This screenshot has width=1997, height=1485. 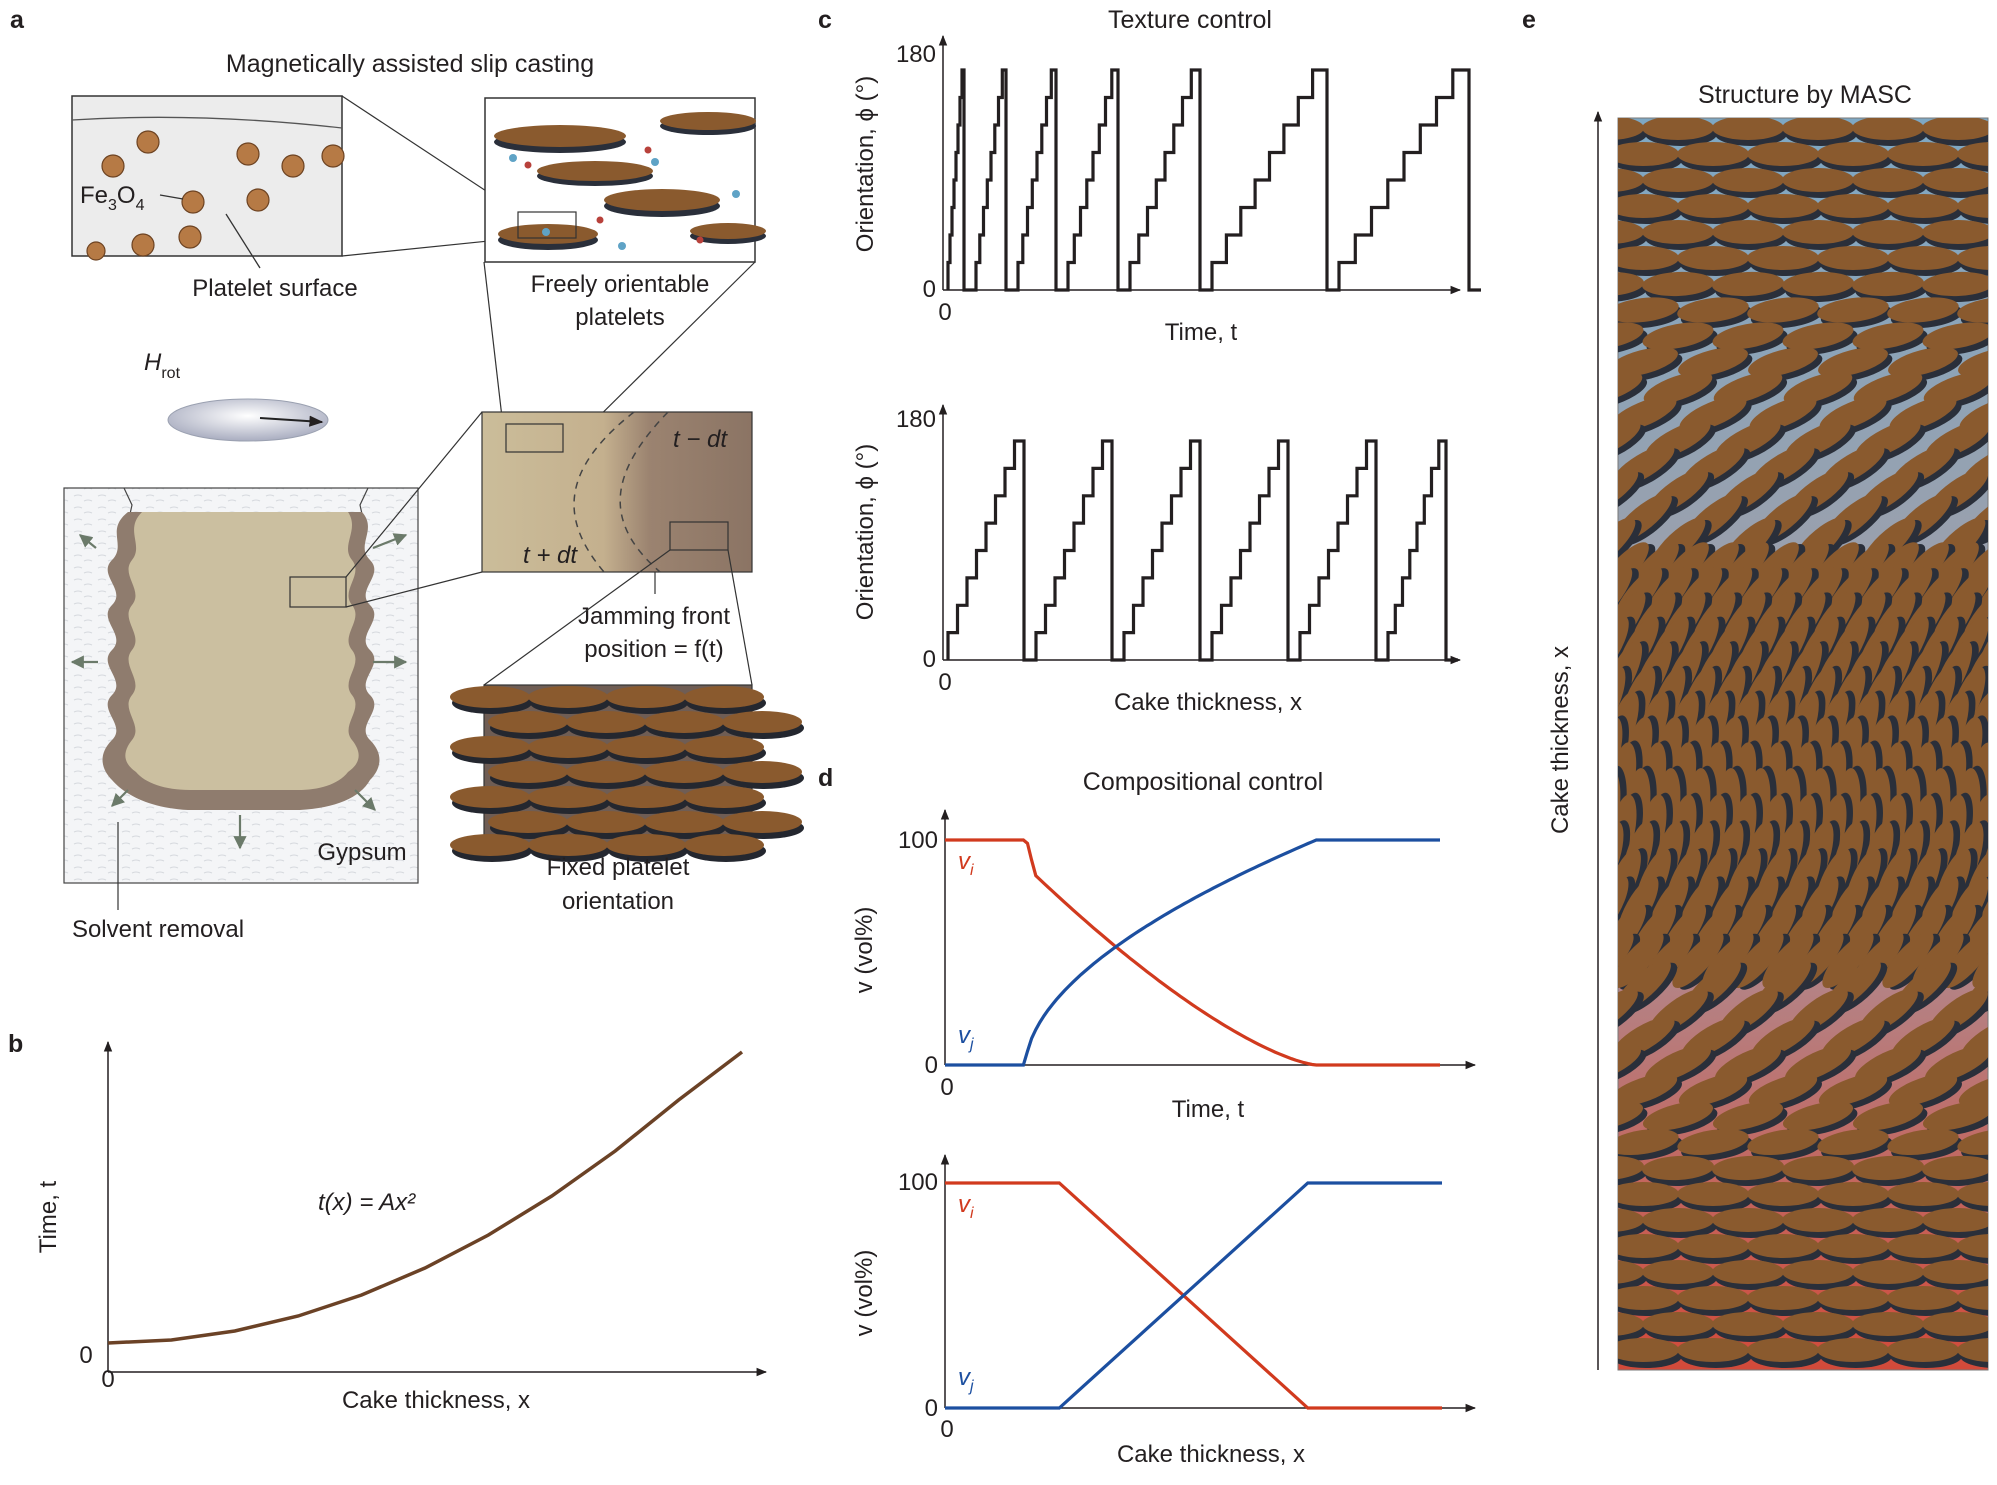 What do you see at coordinates (1213, 180) in the screenshot?
I see `c-top-line` at bounding box center [1213, 180].